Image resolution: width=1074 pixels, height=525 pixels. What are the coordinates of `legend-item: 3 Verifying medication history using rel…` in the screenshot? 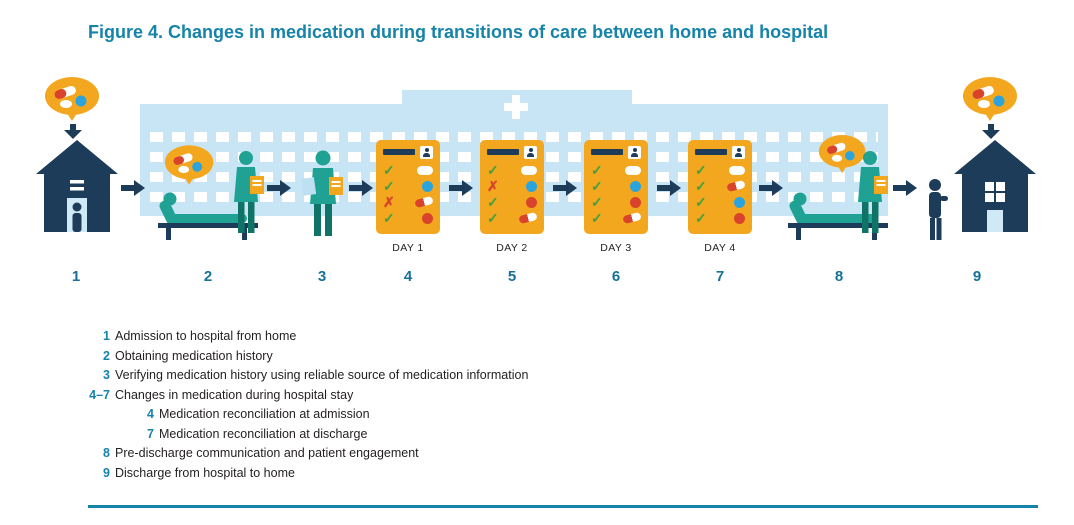 It's located at (308, 376).